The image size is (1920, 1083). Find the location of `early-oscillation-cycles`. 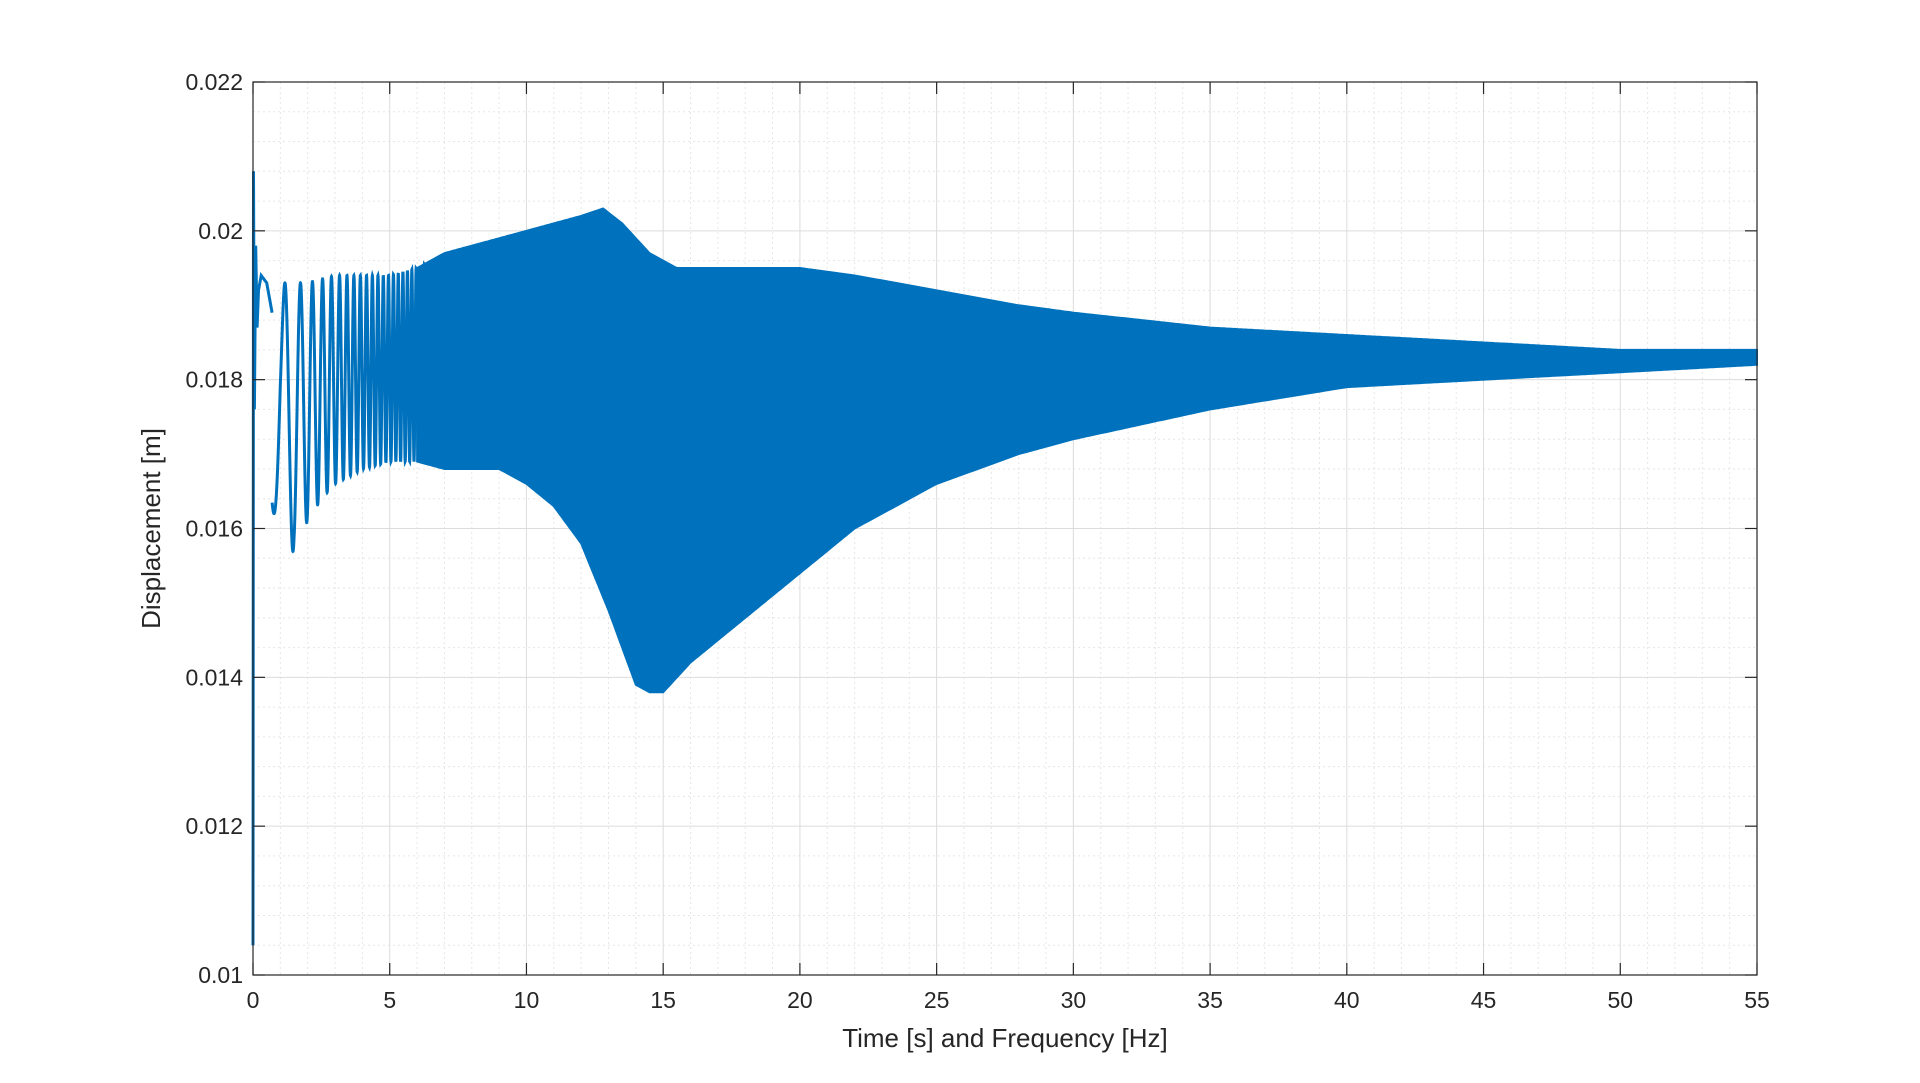

early-oscillation-cycles is located at coordinates (350, 407).